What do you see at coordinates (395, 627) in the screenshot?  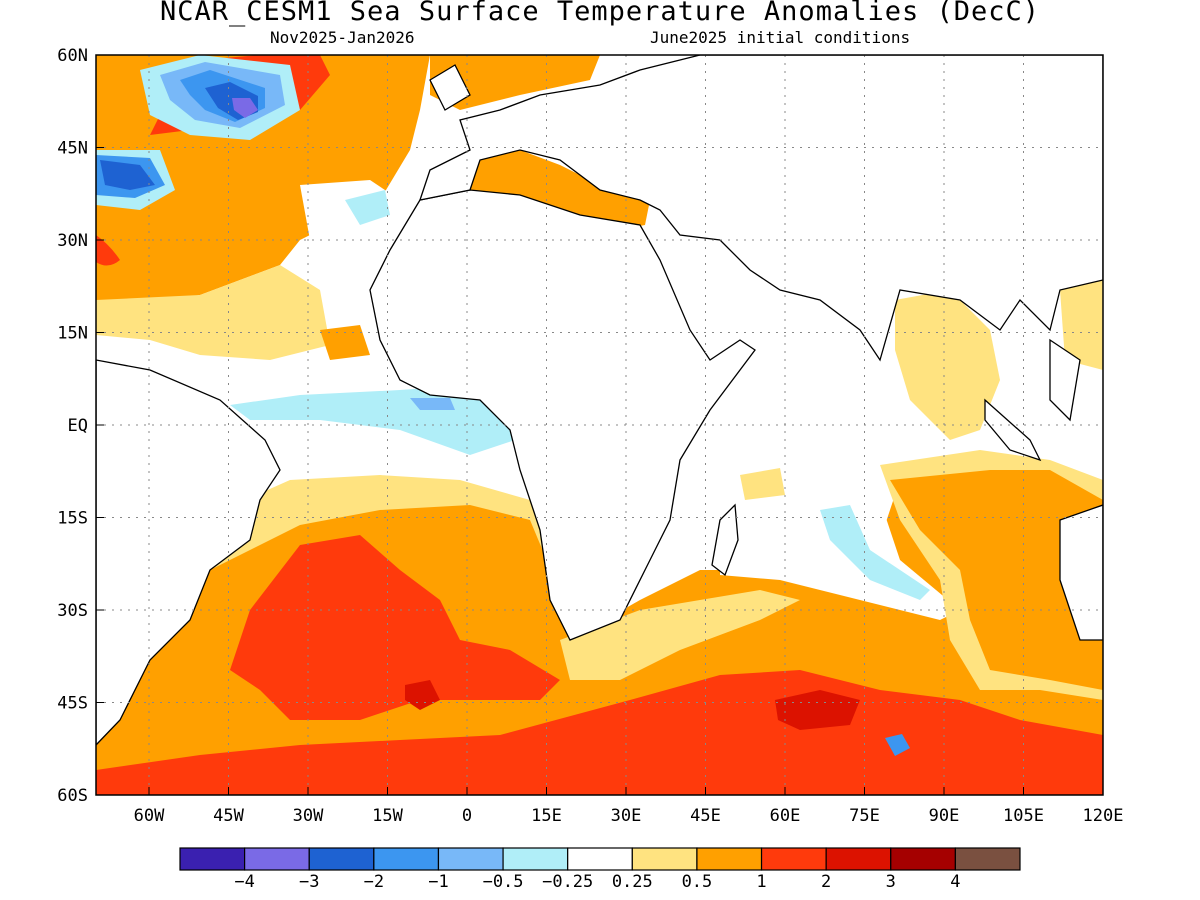 I see `shade-south-atlantic-red` at bounding box center [395, 627].